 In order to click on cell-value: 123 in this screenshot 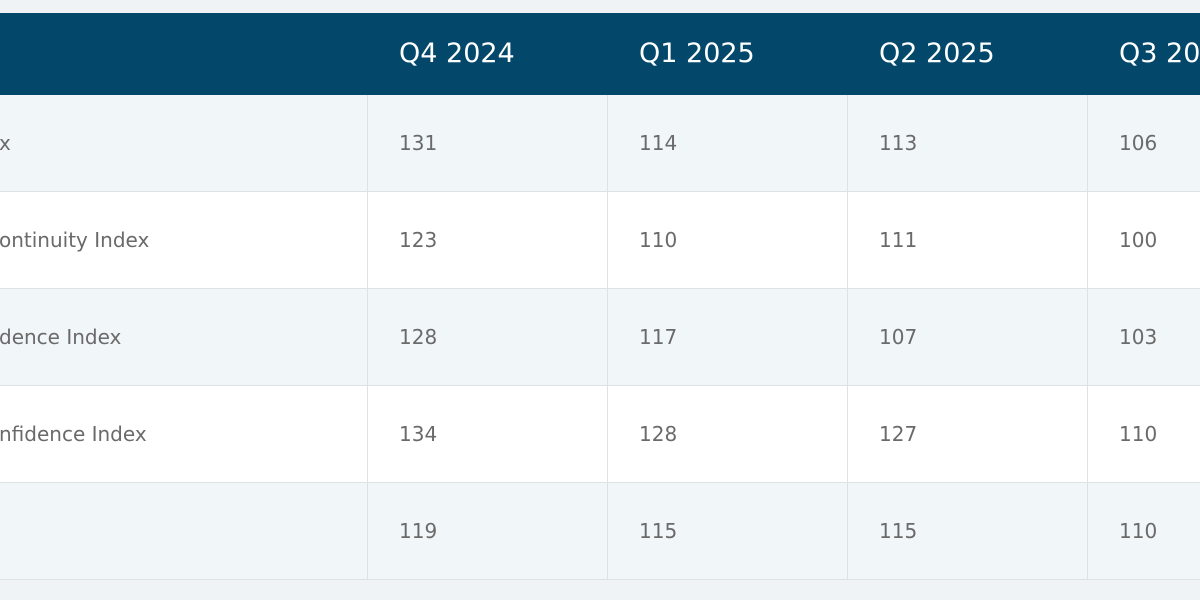, I will do `click(418, 240)`.